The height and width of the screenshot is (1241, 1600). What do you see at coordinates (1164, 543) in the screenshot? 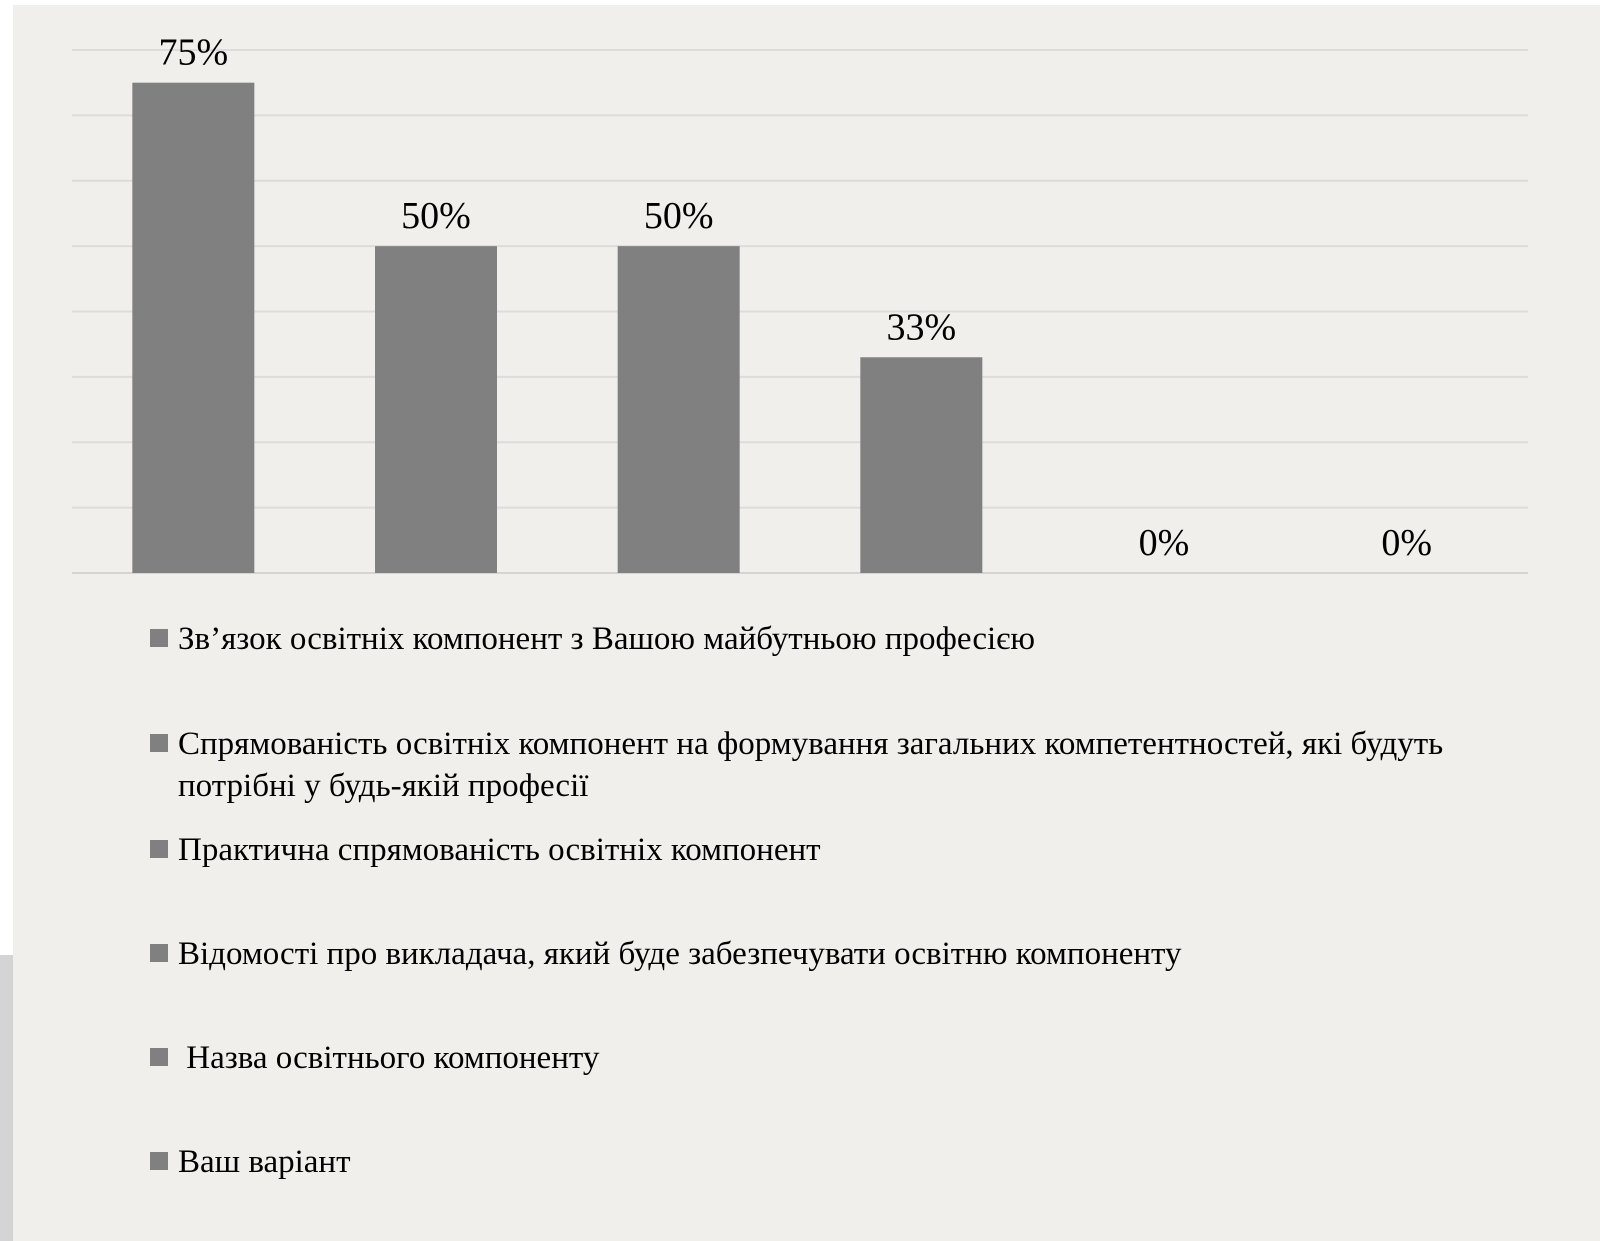
I see `data-label-5: 0%` at bounding box center [1164, 543].